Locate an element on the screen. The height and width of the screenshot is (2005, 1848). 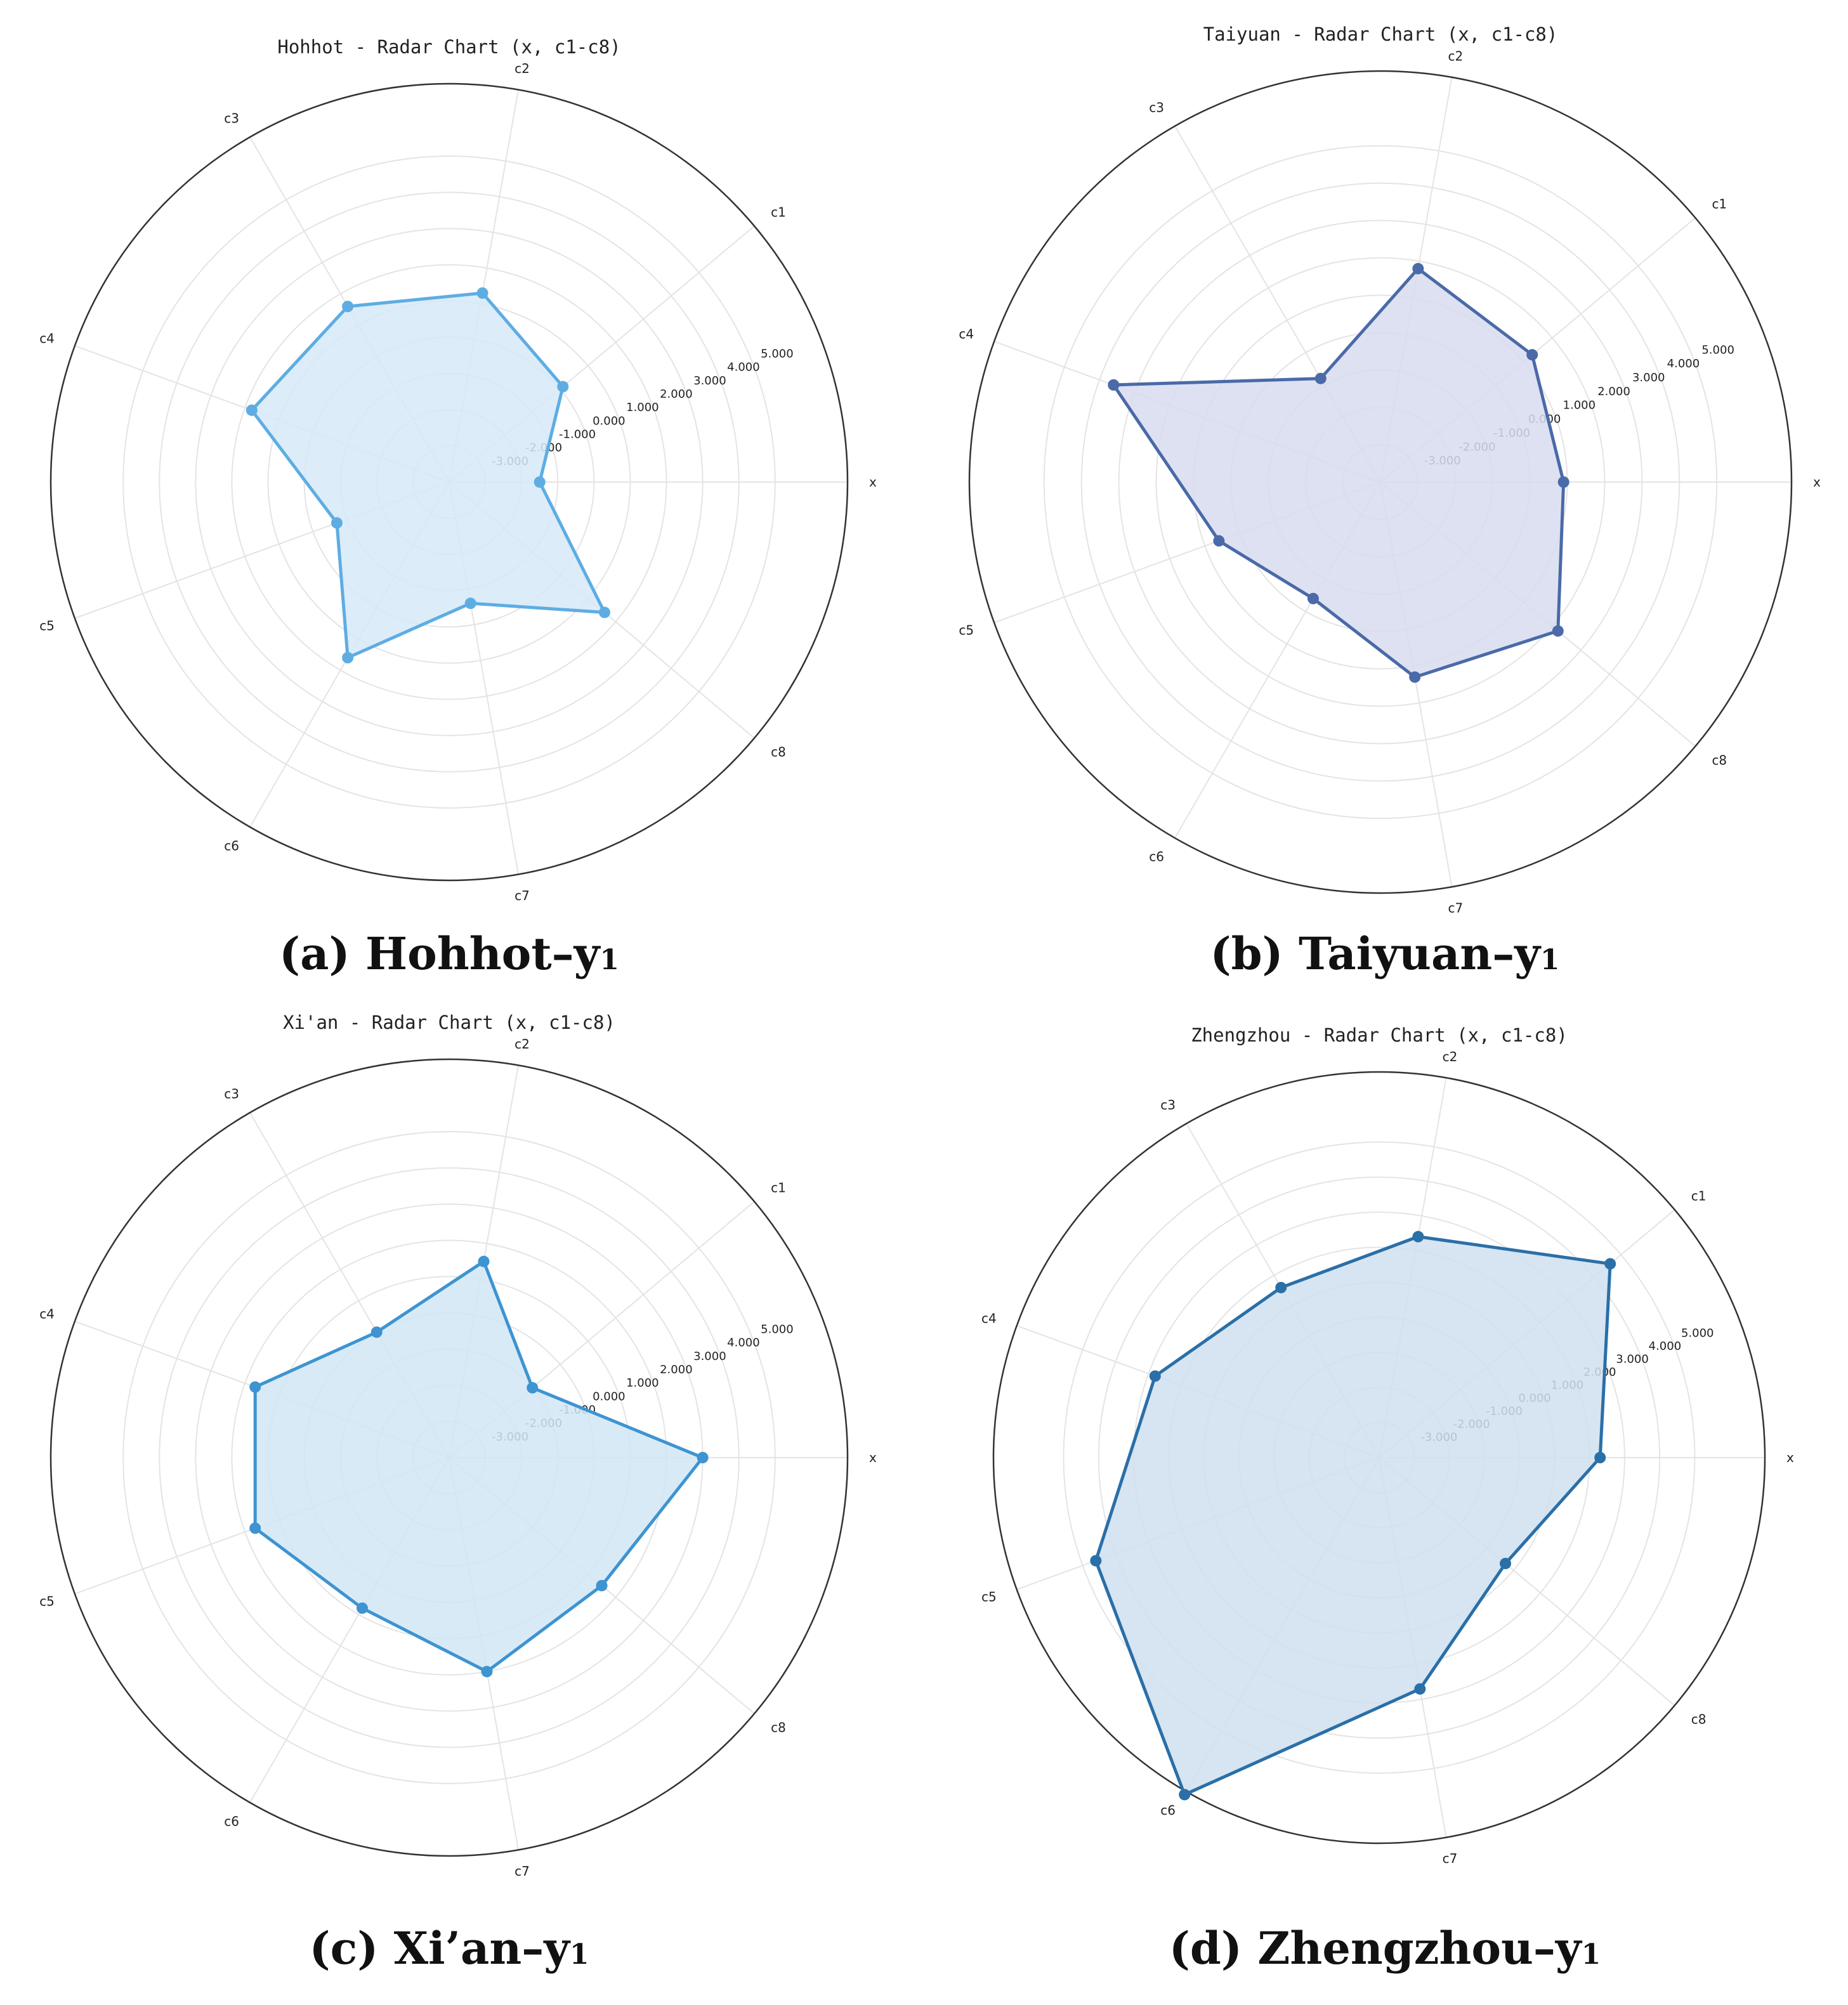
data-point-c4 is located at coordinates (1155, 1376).